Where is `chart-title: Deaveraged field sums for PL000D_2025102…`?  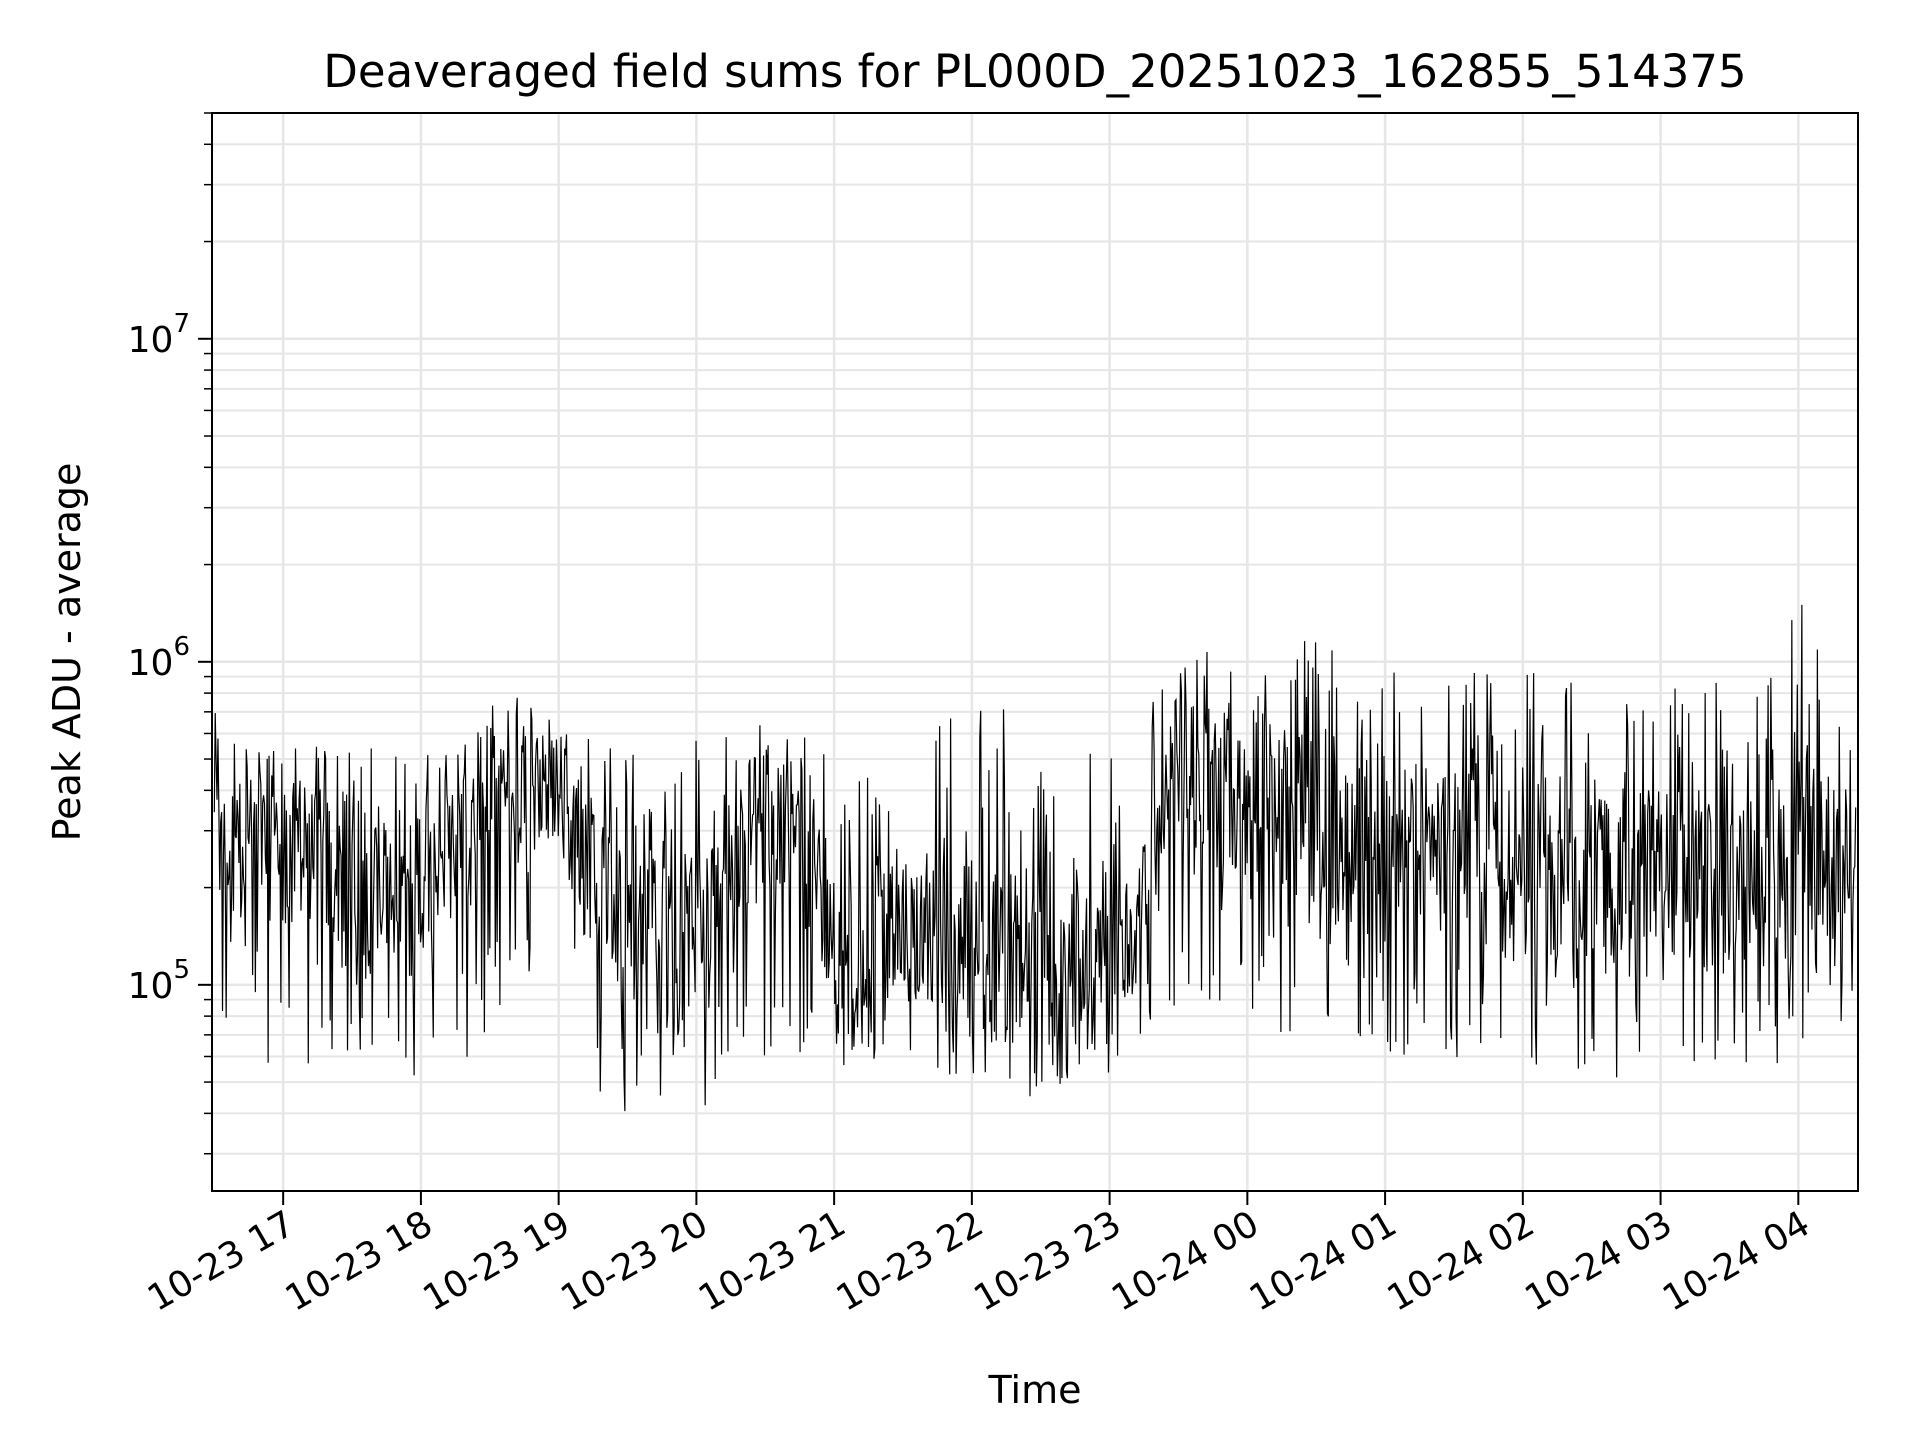 chart-title: Deaveraged field sums for PL000D_2025102… is located at coordinates (1034, 71).